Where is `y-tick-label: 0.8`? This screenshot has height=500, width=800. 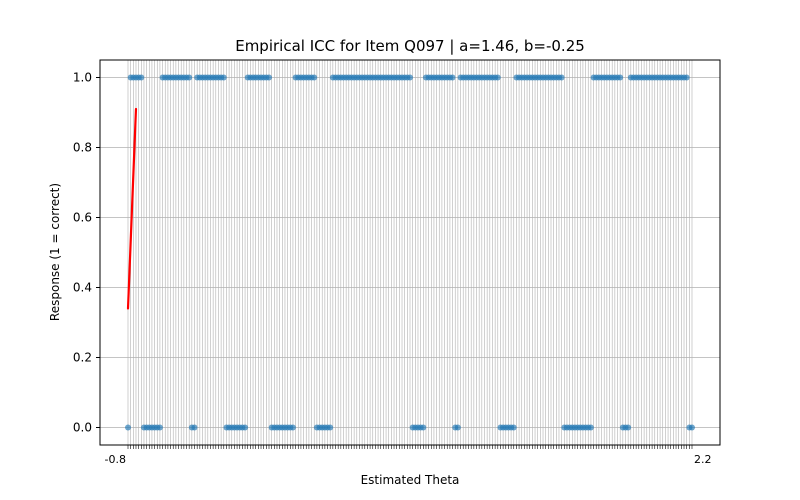
y-tick-label: 0.8 is located at coordinates (82, 148).